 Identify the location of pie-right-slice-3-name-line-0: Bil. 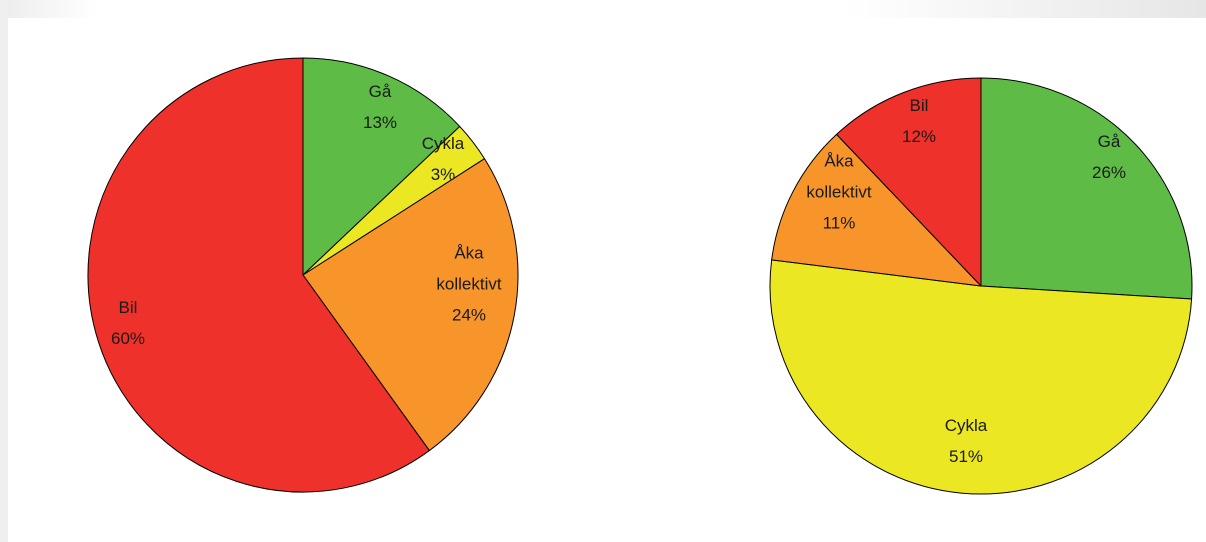
(919, 105).